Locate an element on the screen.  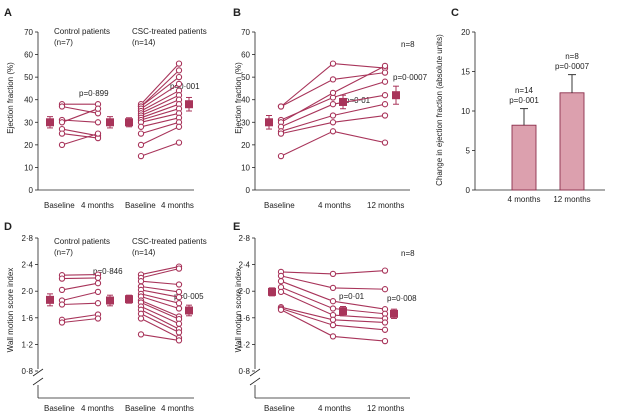
panel-d-xlabel-0: Baseline is located at coordinates (59, 408).